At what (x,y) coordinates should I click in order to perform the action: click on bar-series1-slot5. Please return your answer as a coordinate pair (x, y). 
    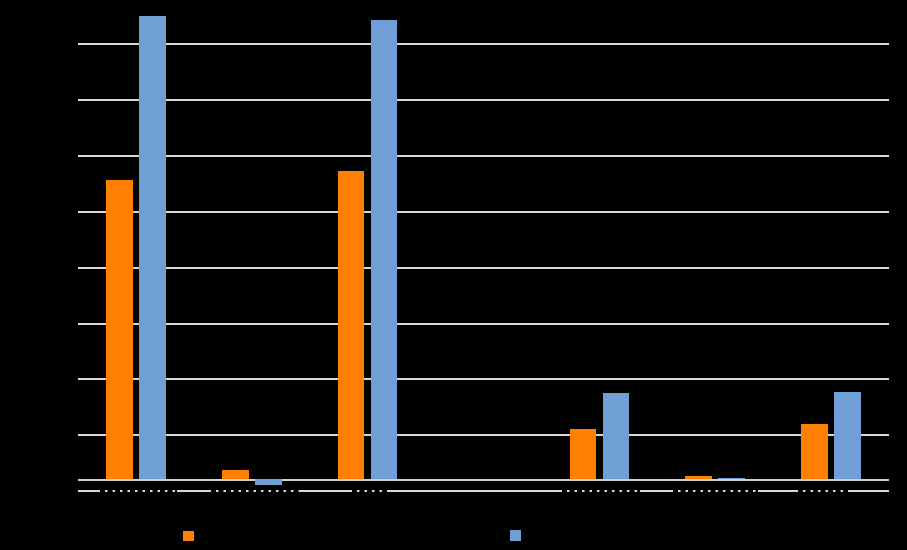
    Looking at the image, I should click on (698, 478).